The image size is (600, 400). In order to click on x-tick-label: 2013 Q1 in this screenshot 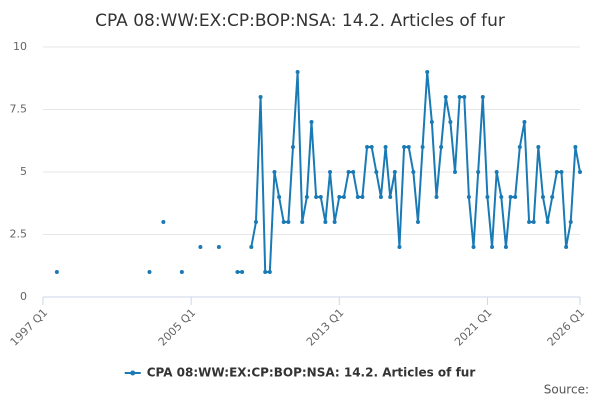, I will do `click(325, 327)`.